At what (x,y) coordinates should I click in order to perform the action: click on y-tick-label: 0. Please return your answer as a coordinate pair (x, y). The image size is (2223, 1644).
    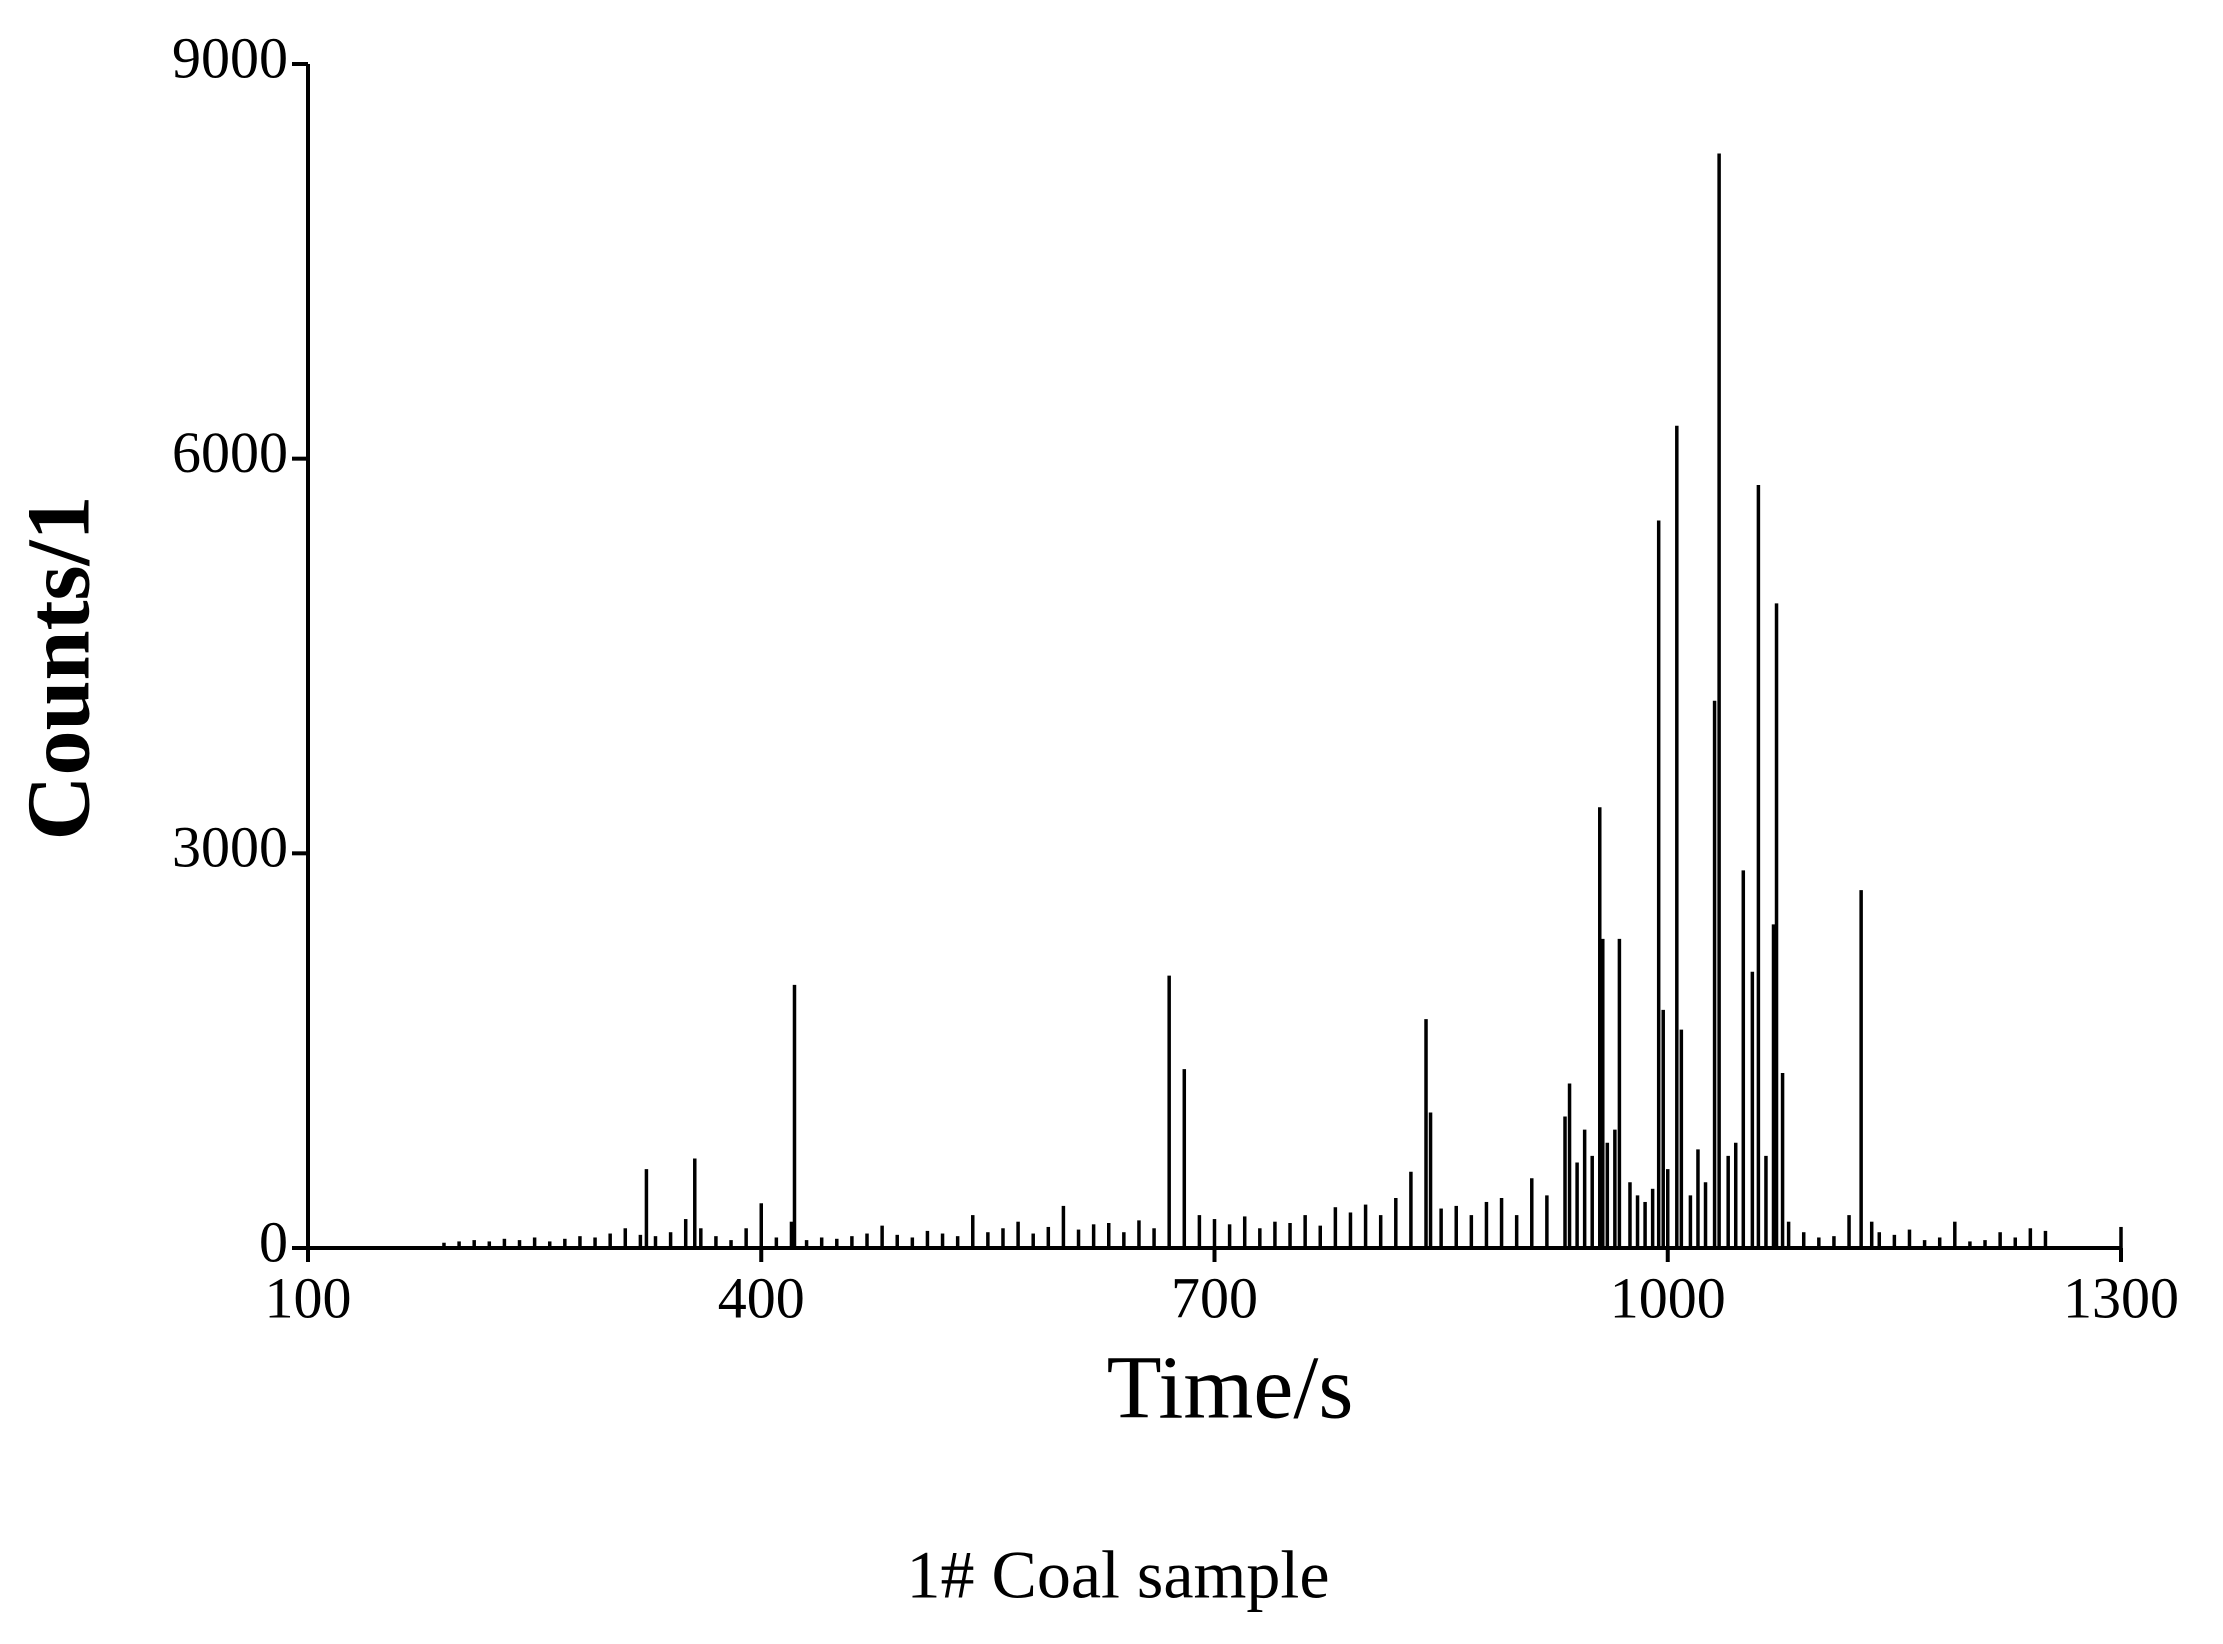
    Looking at the image, I should click on (273, 1241).